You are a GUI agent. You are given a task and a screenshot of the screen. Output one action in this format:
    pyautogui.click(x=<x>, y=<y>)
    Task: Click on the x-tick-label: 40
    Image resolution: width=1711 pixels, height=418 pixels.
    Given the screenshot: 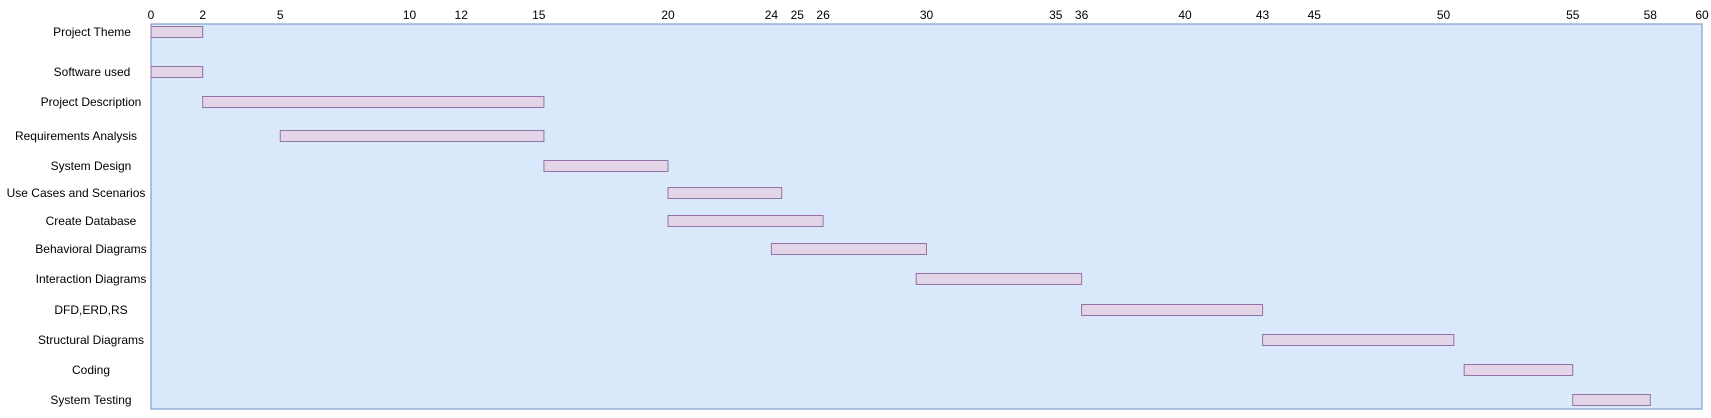 What is the action you would take?
    pyautogui.click(x=1185, y=15)
    